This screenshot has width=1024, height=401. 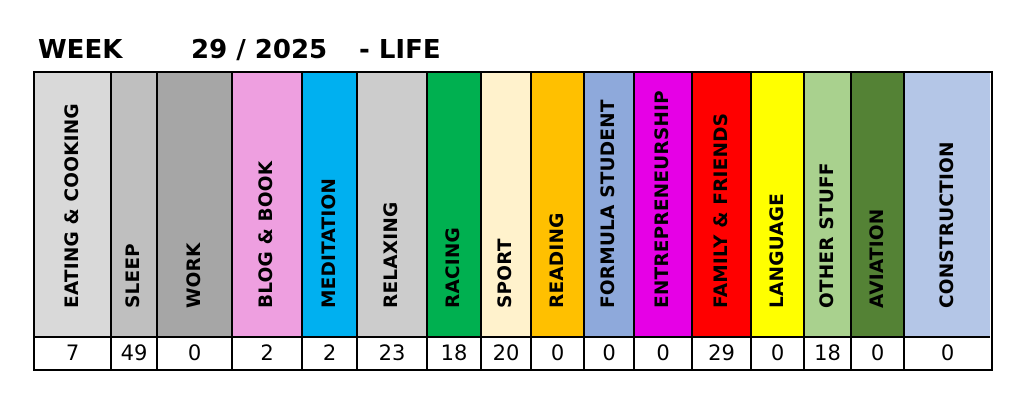 I want to click on category-cell: SLEEP, so click(x=134, y=205).